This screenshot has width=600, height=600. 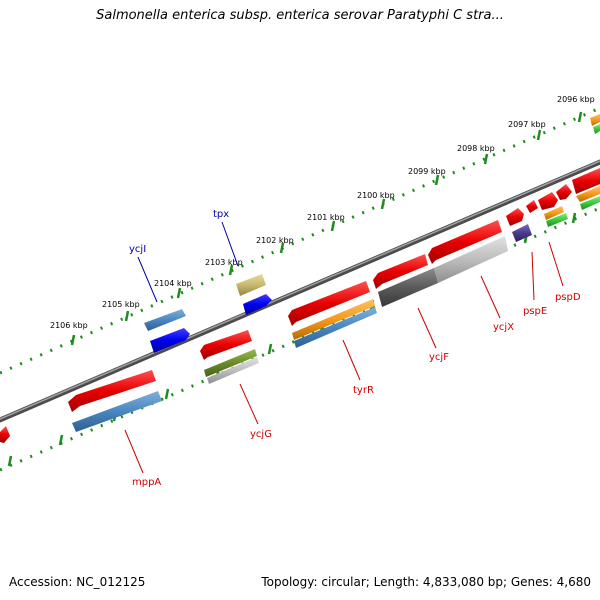 What do you see at coordinates (586, 181) in the screenshot?
I see `feature-cds-edge` at bounding box center [586, 181].